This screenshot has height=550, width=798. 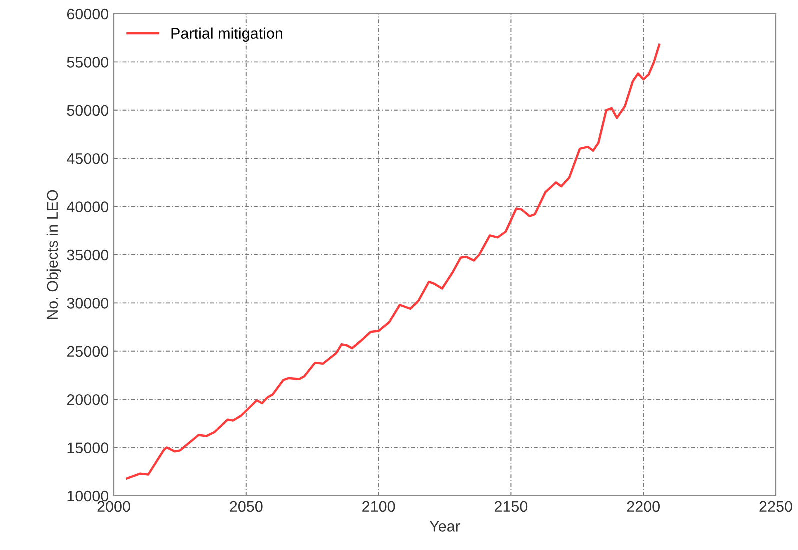 What do you see at coordinates (511, 506) in the screenshot?
I see `x-tick-label: 2150` at bounding box center [511, 506].